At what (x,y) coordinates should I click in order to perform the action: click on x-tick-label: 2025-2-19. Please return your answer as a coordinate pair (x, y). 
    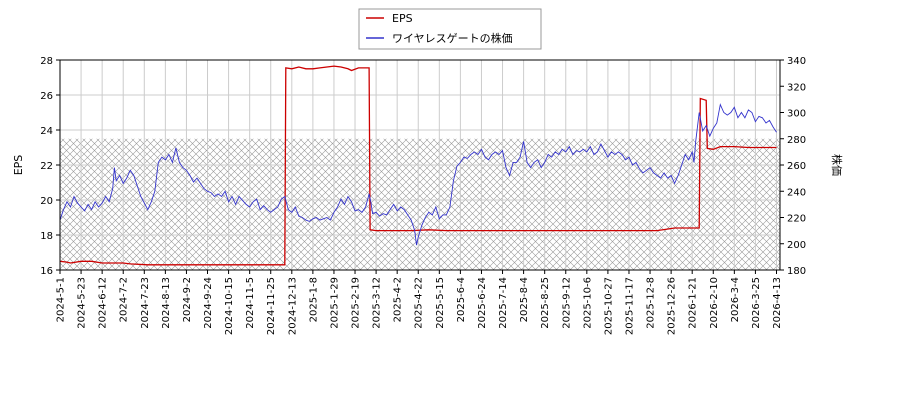
    Looking at the image, I should click on (356, 303).